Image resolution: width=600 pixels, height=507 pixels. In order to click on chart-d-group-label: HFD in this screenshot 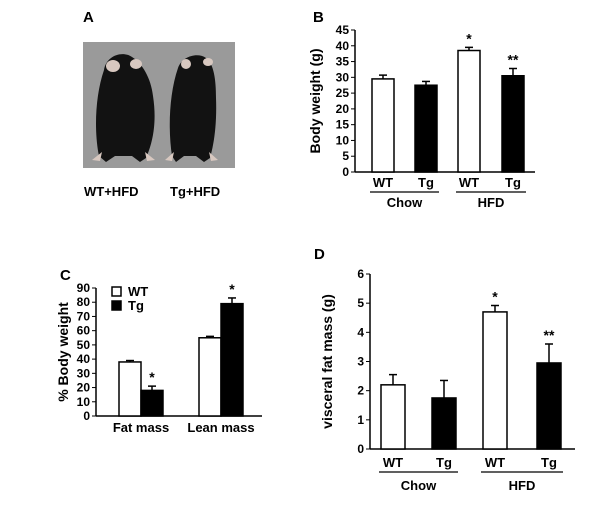, I will do `click(522, 485)`.